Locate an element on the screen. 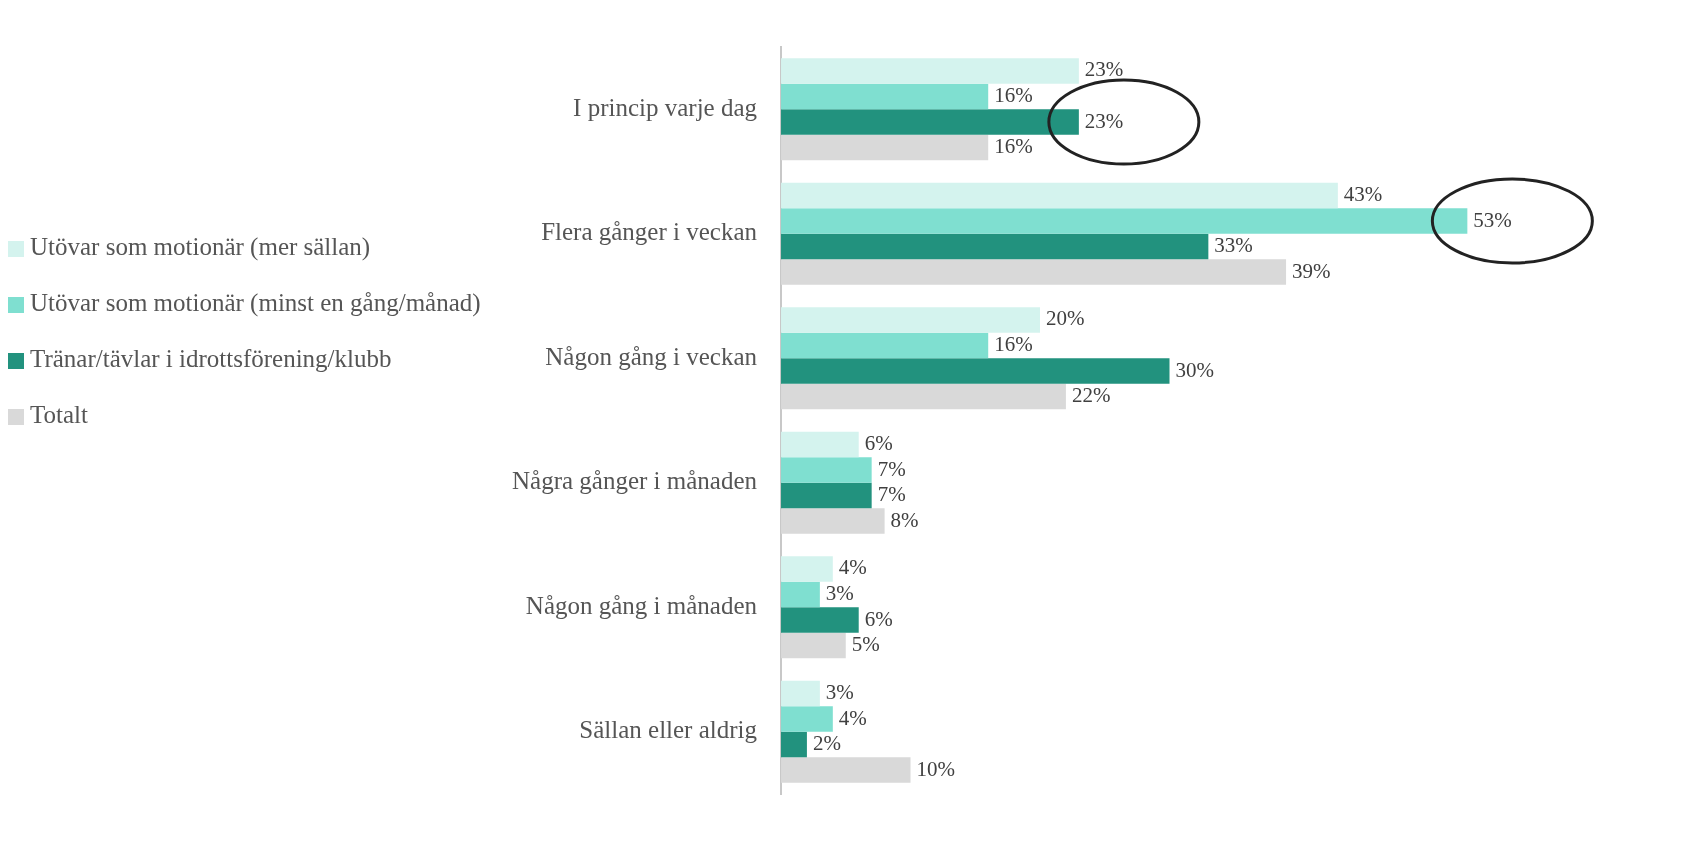  data-label: 5% is located at coordinates (865, 644).